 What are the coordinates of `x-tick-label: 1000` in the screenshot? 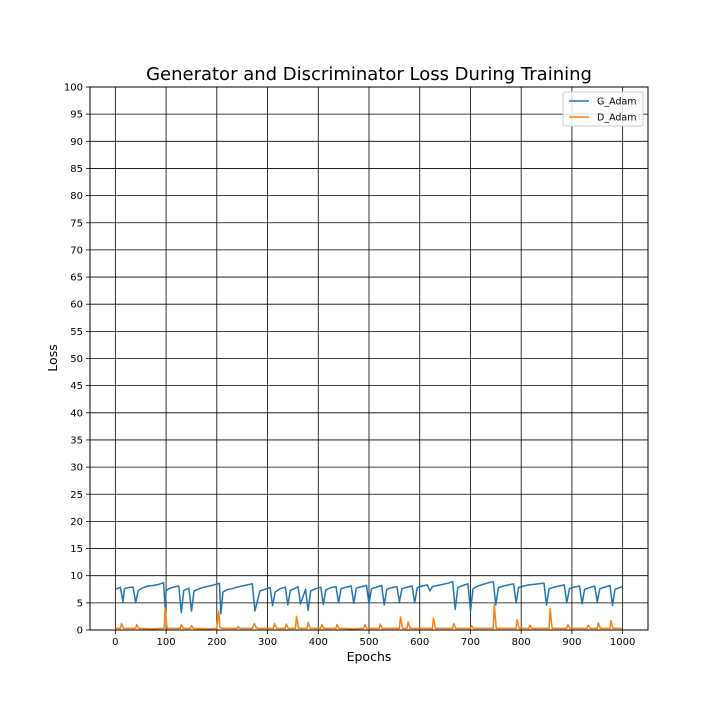 It's located at (622, 642).